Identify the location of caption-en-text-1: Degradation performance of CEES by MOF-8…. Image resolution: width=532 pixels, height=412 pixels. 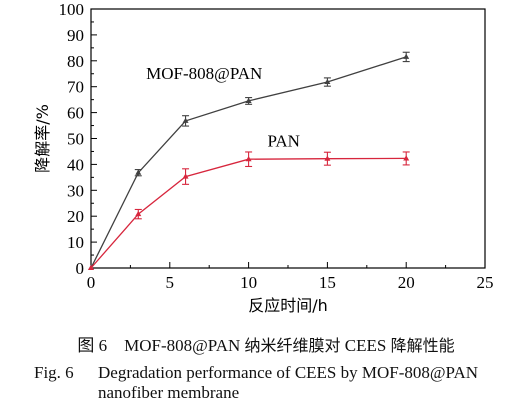
(288, 372).